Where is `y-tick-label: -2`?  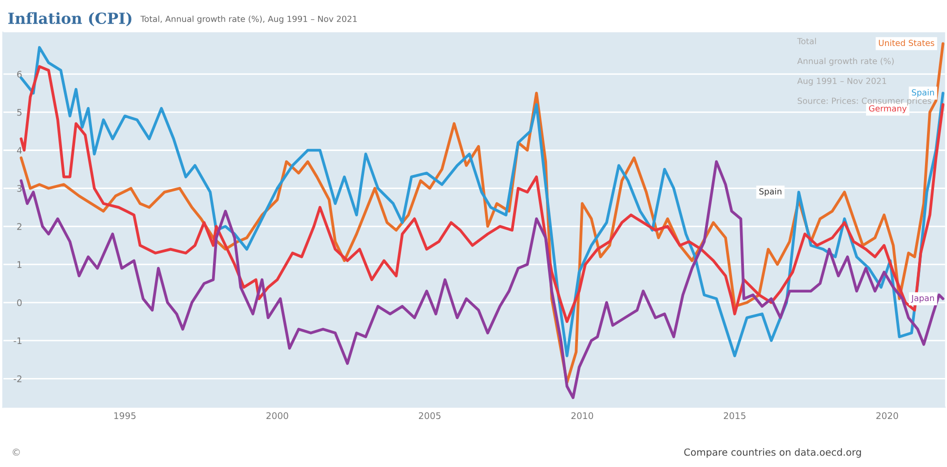
y-tick-label: -2 is located at coordinates (18, 378).